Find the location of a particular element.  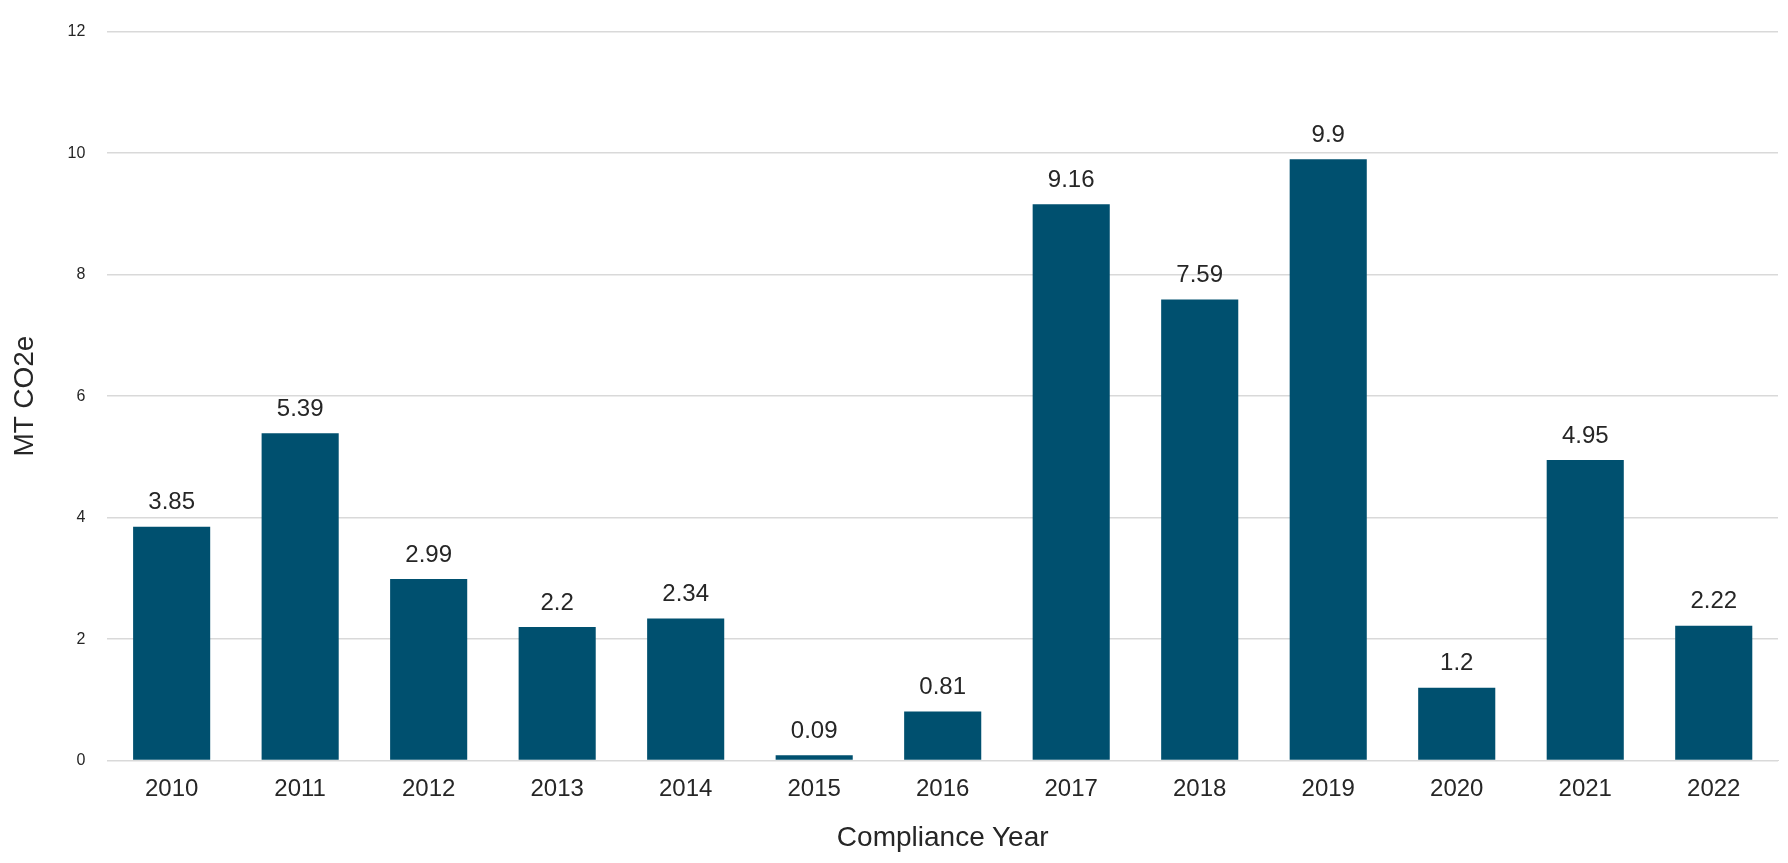

x-tick-label: 2019 is located at coordinates (1328, 787).